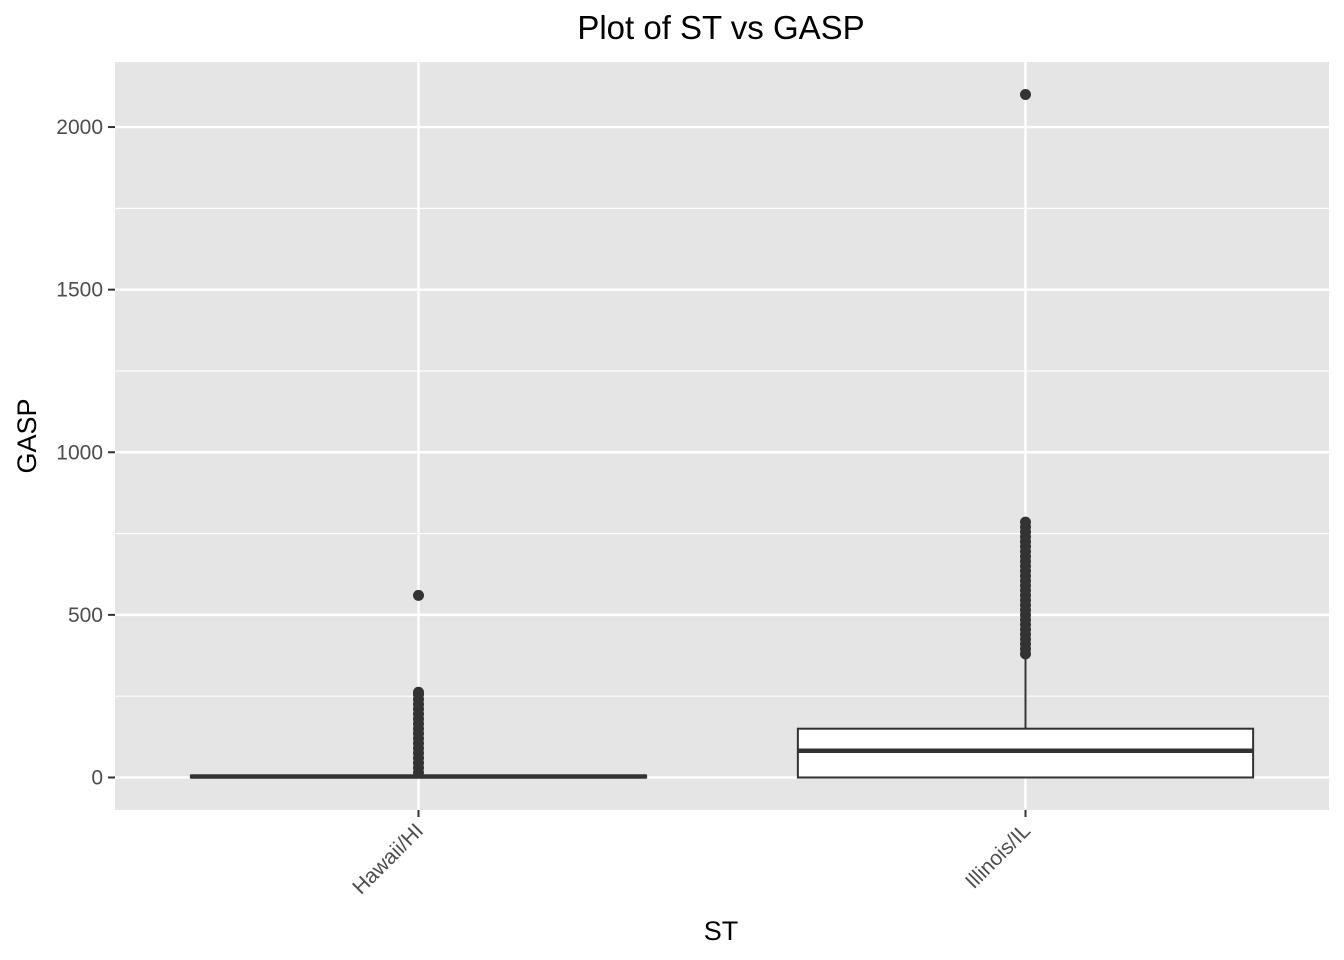 The height and width of the screenshot is (960, 1344). I want to click on chart-title: Plot of ST vs GASP, so click(720, 27).